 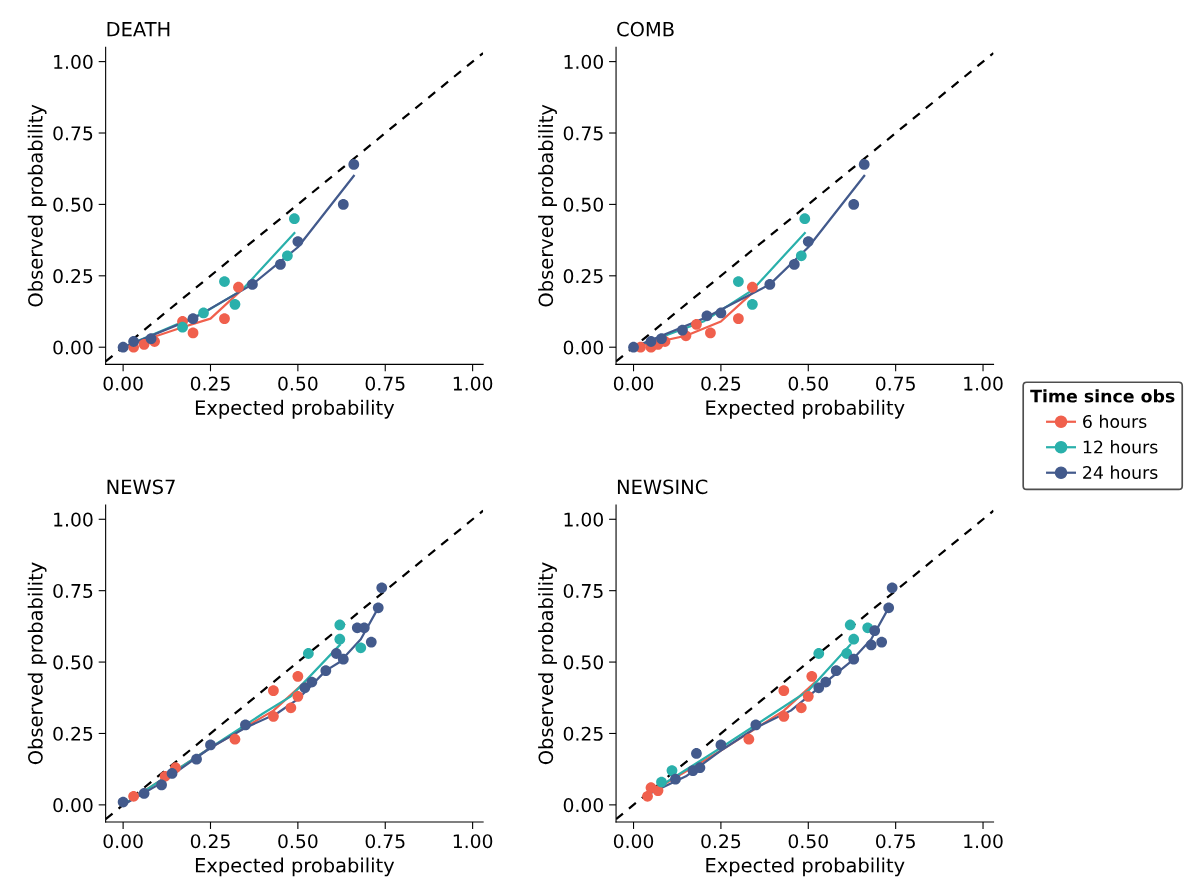 I want to click on chart-title: DEATH, so click(x=138, y=29).